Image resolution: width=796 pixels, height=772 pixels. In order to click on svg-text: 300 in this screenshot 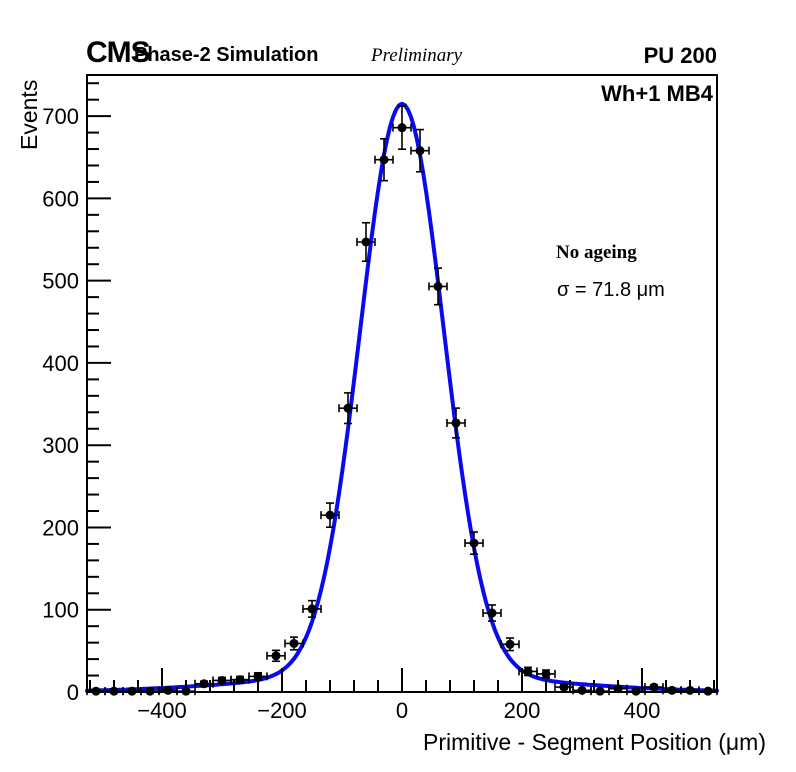, I will do `click(60, 445)`.